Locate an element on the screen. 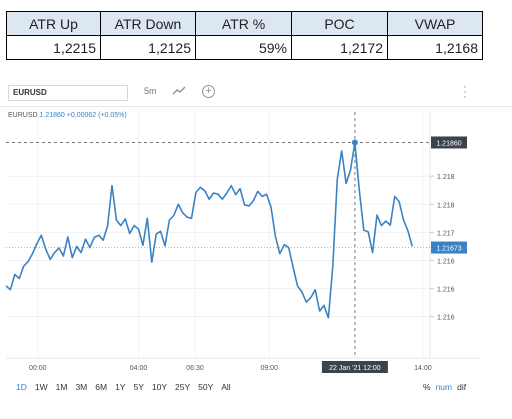 This screenshot has height=419, width=512. header-poc: POC is located at coordinates (339, 23).